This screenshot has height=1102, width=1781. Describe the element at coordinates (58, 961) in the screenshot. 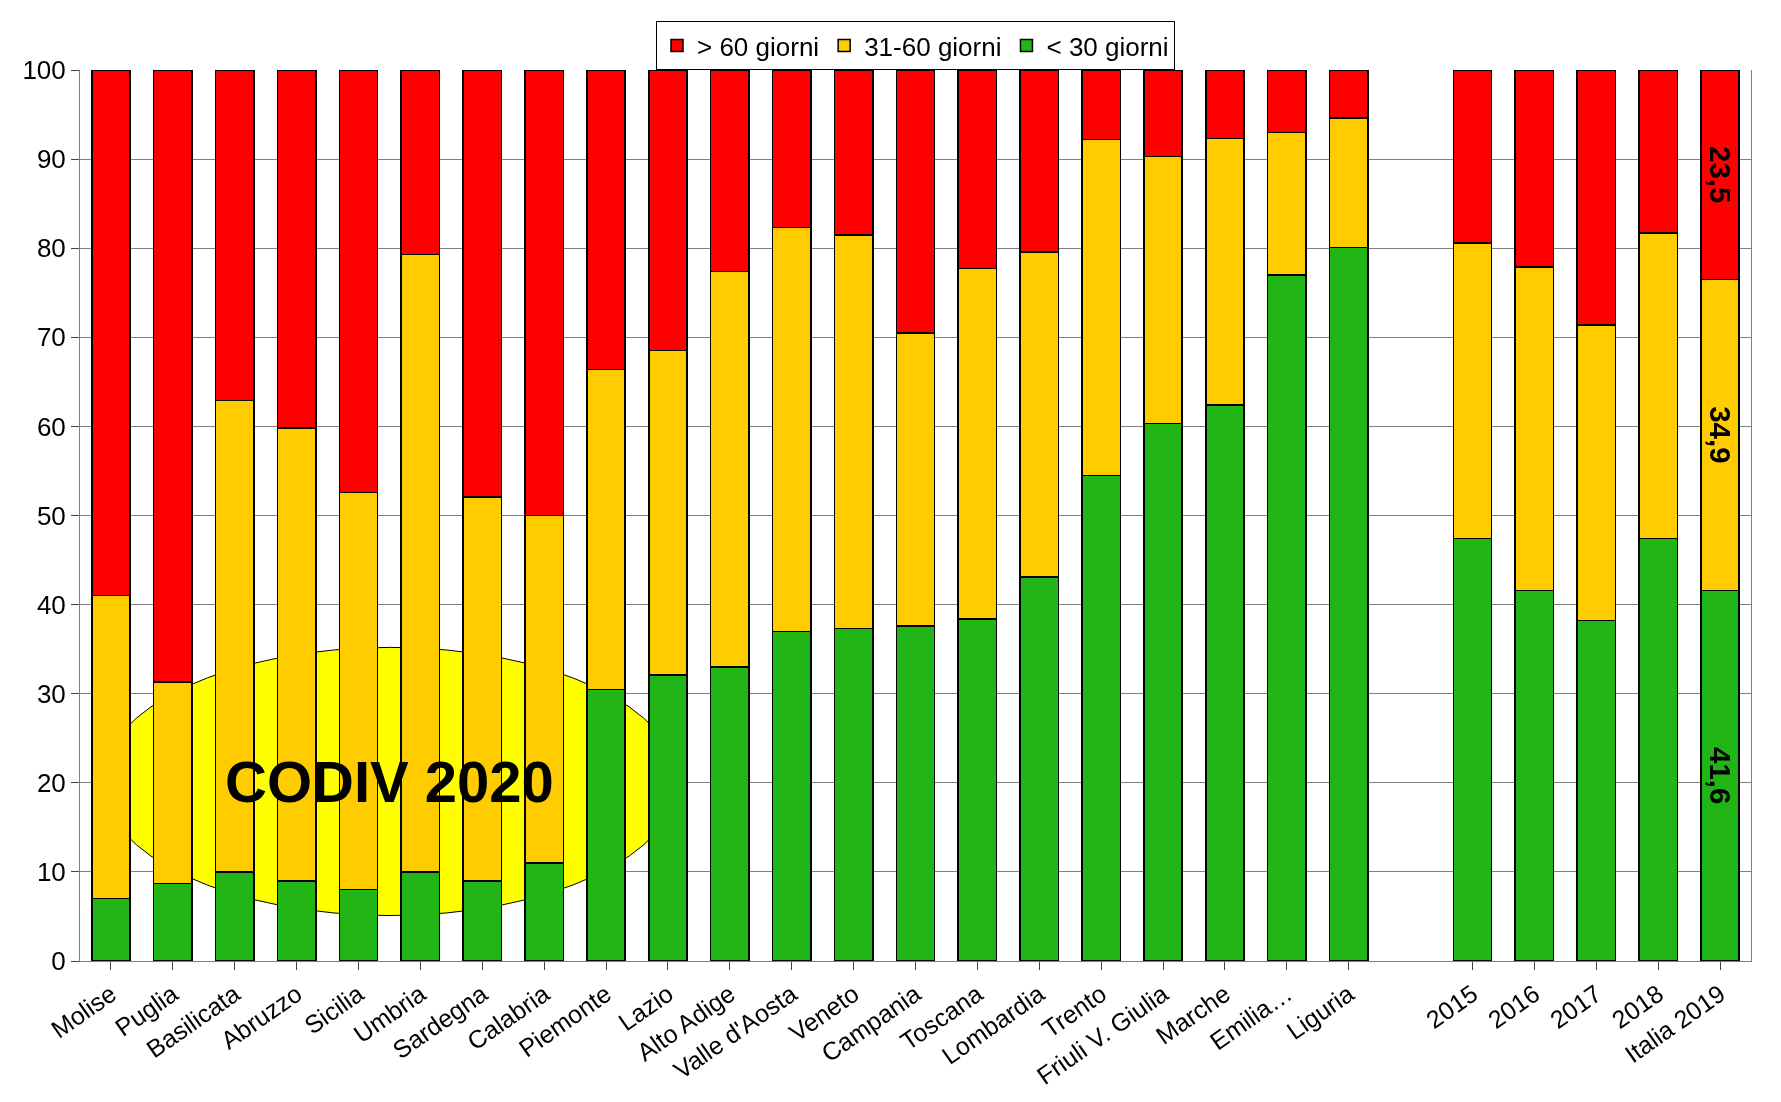

I see `y-tick-label: 0` at that location.